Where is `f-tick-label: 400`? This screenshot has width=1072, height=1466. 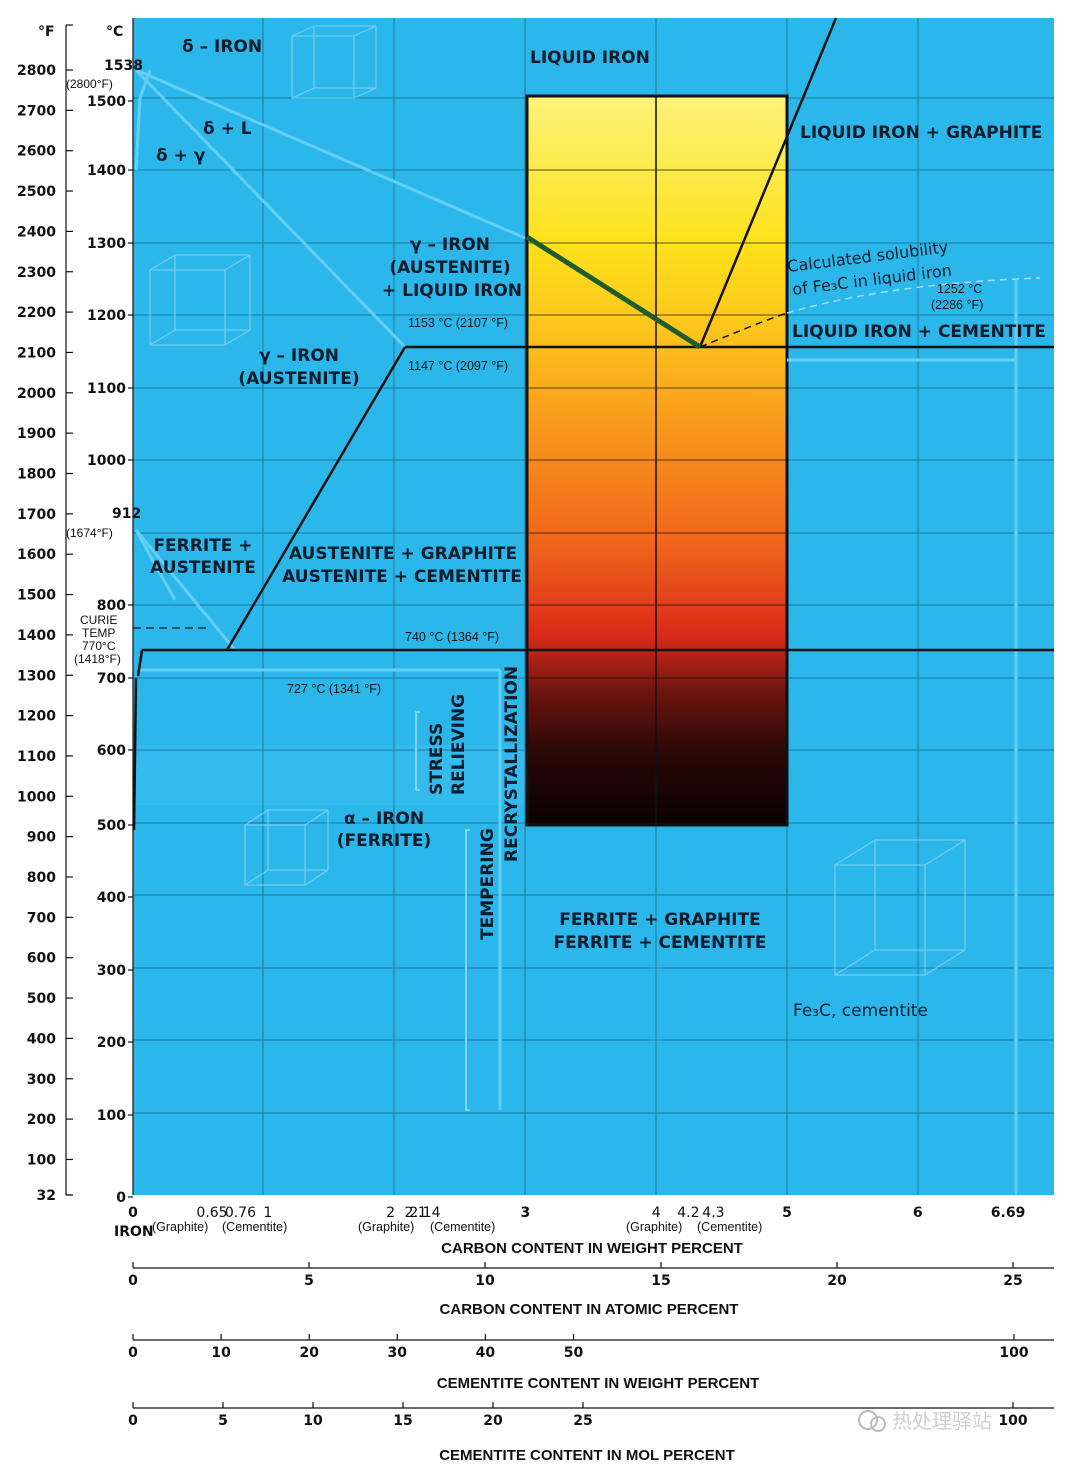 f-tick-label: 400 is located at coordinates (41, 1039).